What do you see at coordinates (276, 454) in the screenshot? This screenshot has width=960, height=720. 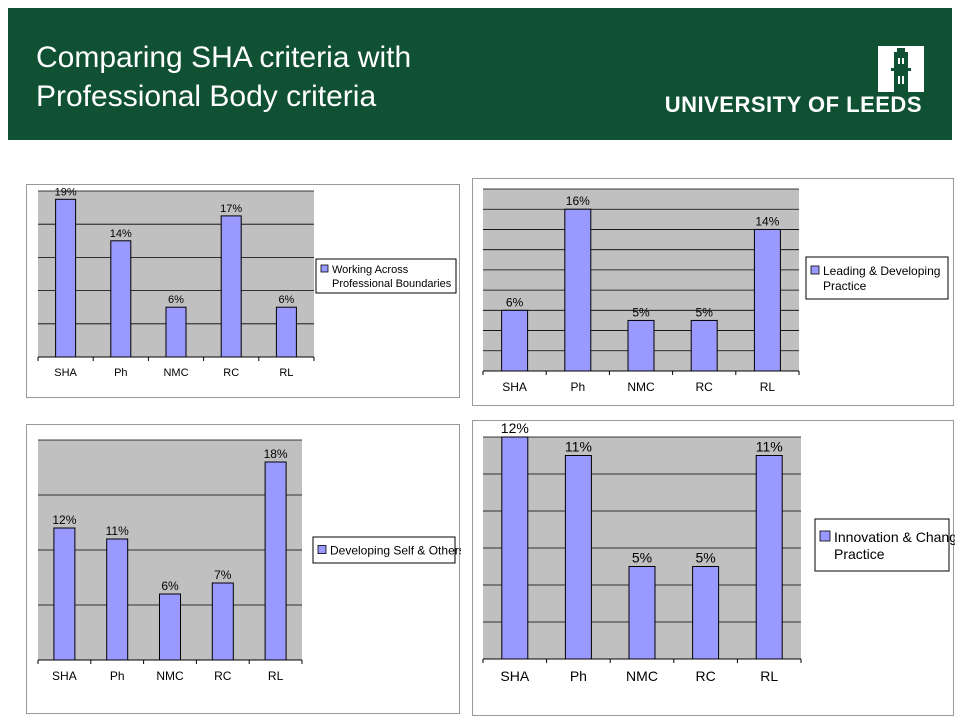 I see `data-label: 18%` at bounding box center [276, 454].